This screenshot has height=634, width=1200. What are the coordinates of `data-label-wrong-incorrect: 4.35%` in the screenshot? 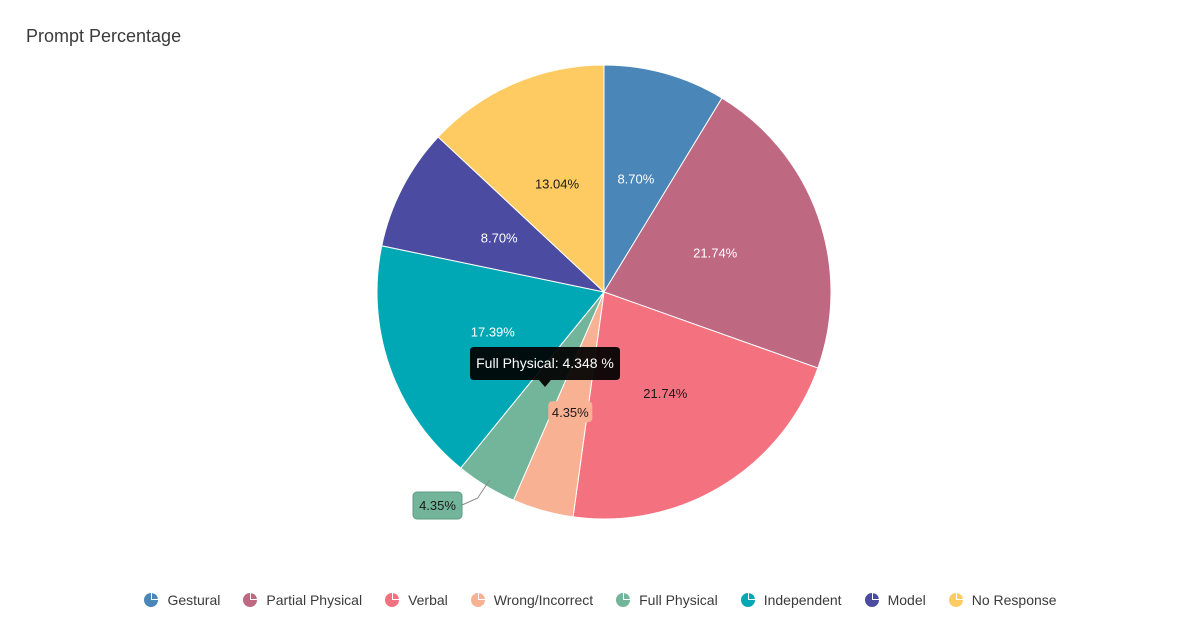 It's located at (570, 412).